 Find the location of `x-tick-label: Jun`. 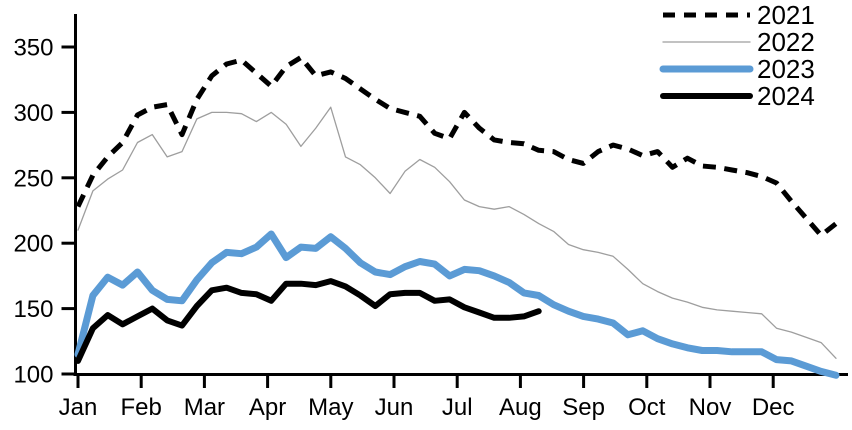

x-tick-label: Jun is located at coordinates (394, 407).